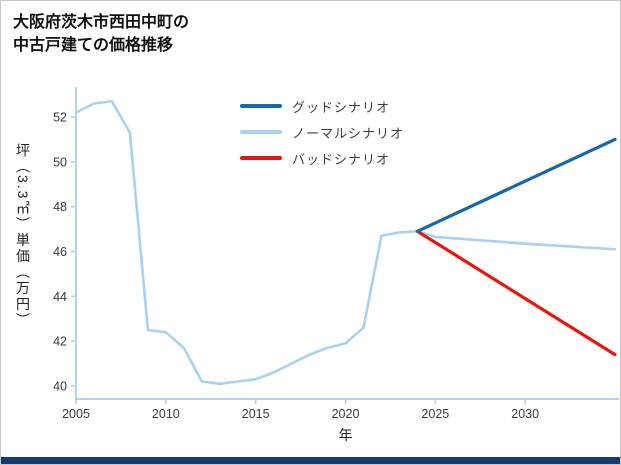  What do you see at coordinates (516, 293) in the screenshot?
I see `series-line-bad` at bounding box center [516, 293].